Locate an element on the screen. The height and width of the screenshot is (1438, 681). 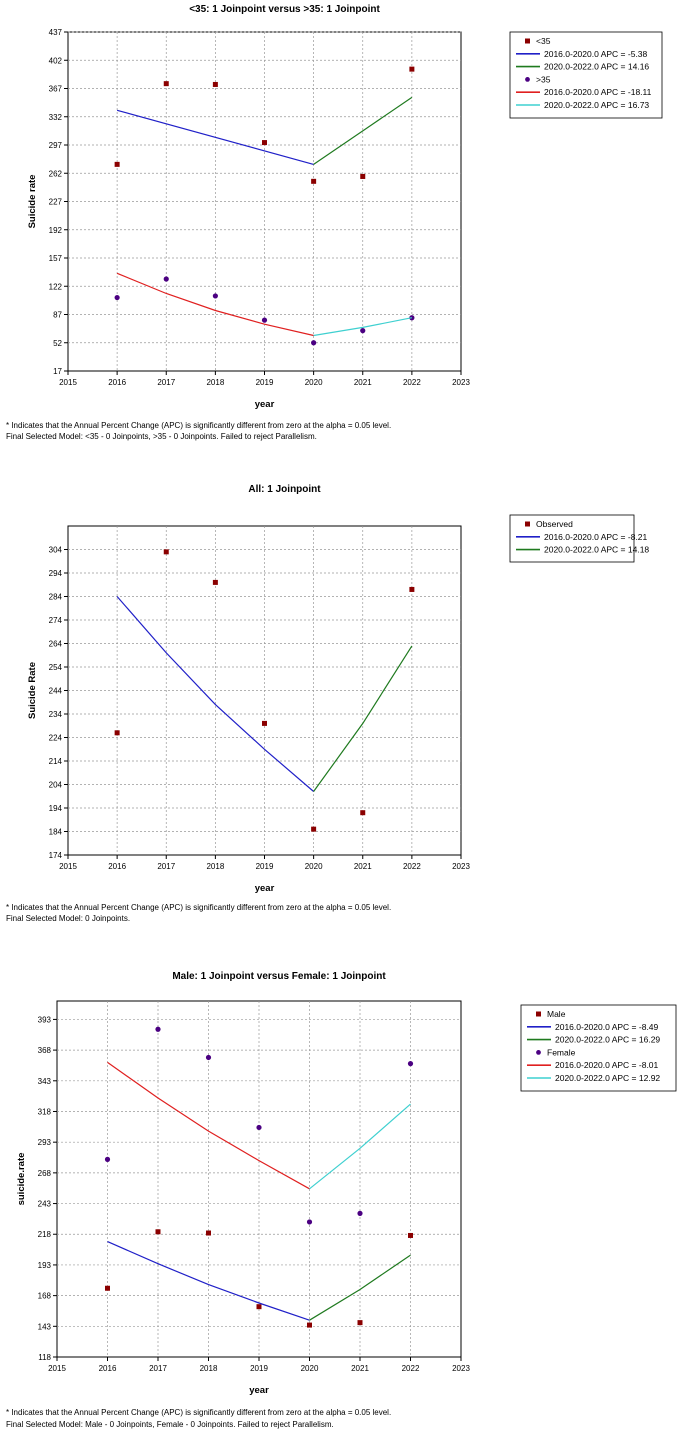
legend-label: 2020.0-2022.0 APC = 14.18 is located at coordinates (596, 550).